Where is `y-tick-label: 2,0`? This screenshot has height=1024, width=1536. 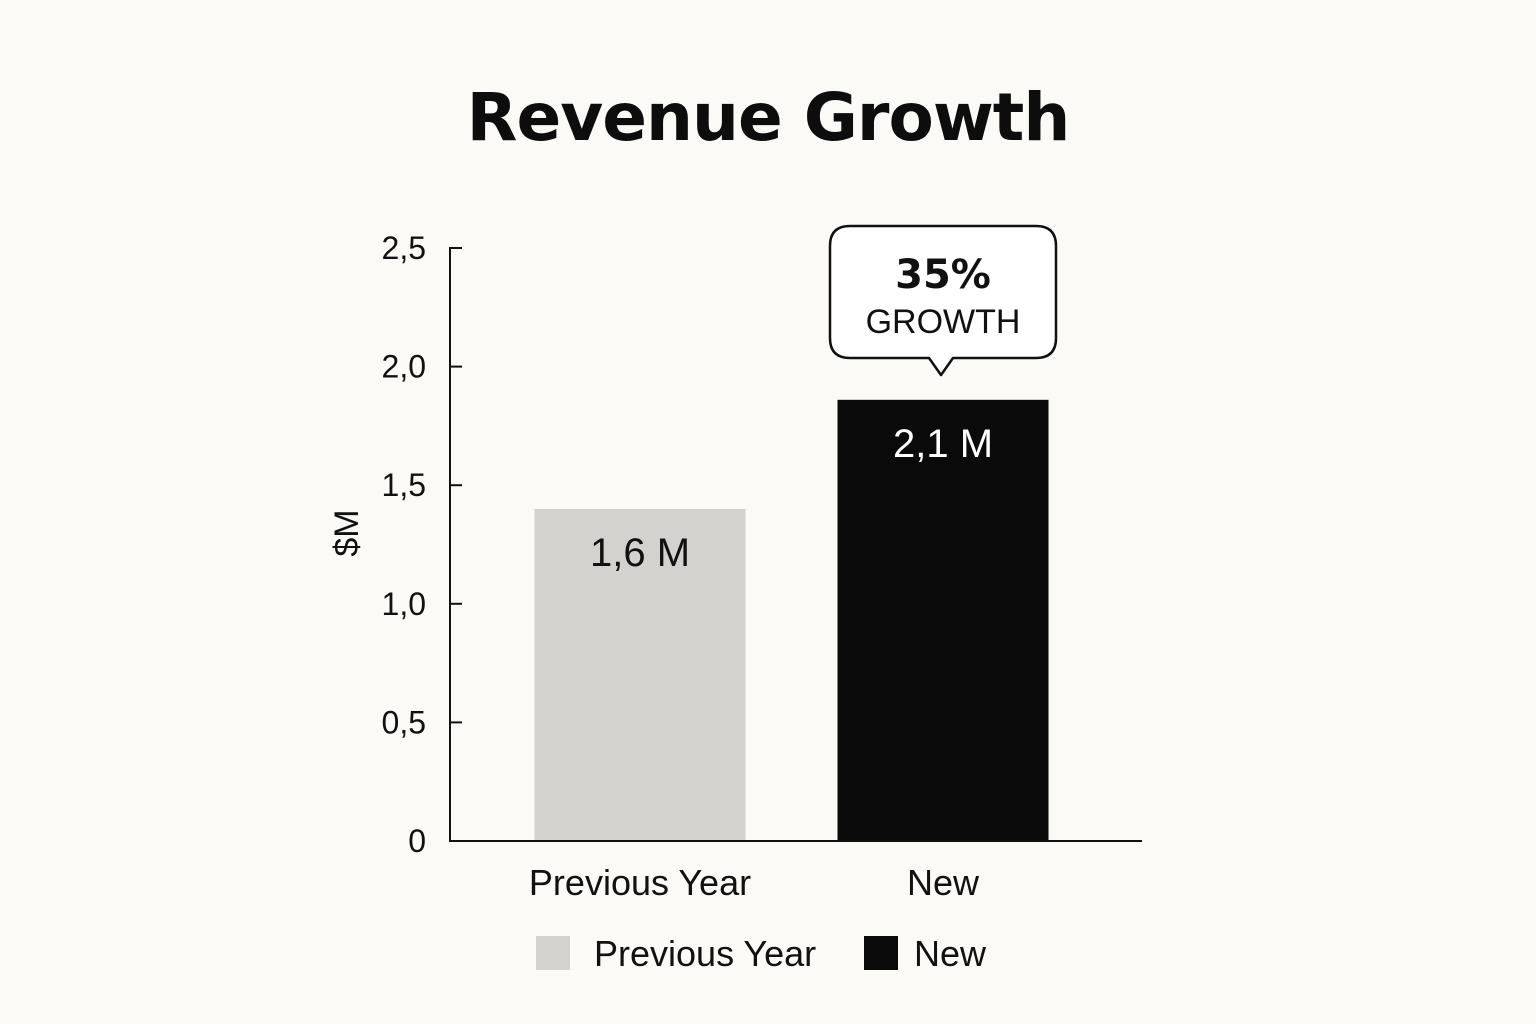 y-tick-label: 2,0 is located at coordinates (404, 367).